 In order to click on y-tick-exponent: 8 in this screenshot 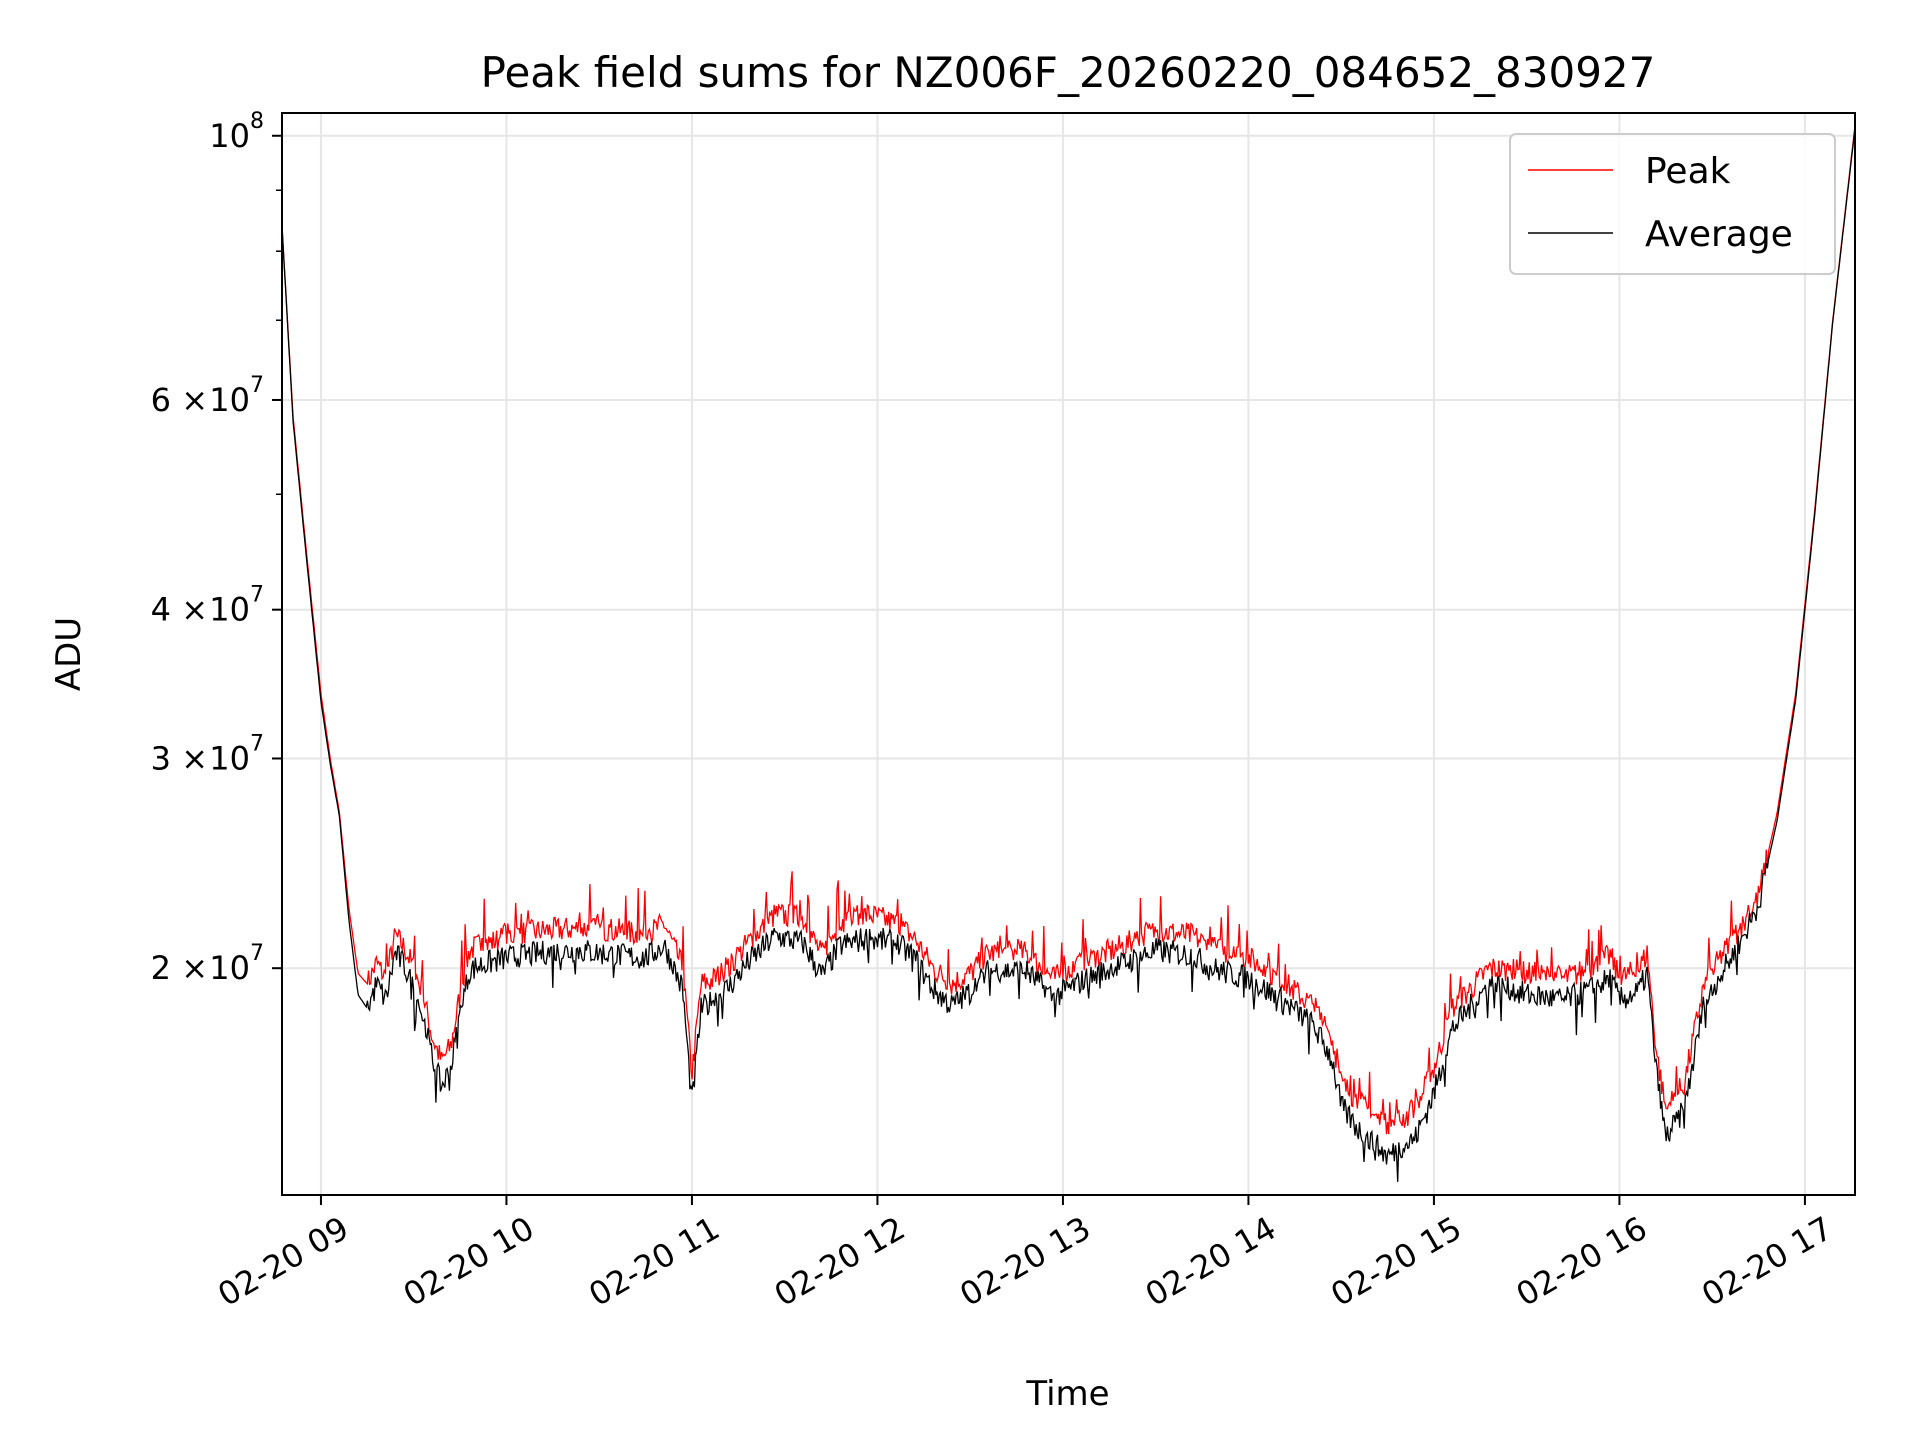, I will do `click(257, 121)`.